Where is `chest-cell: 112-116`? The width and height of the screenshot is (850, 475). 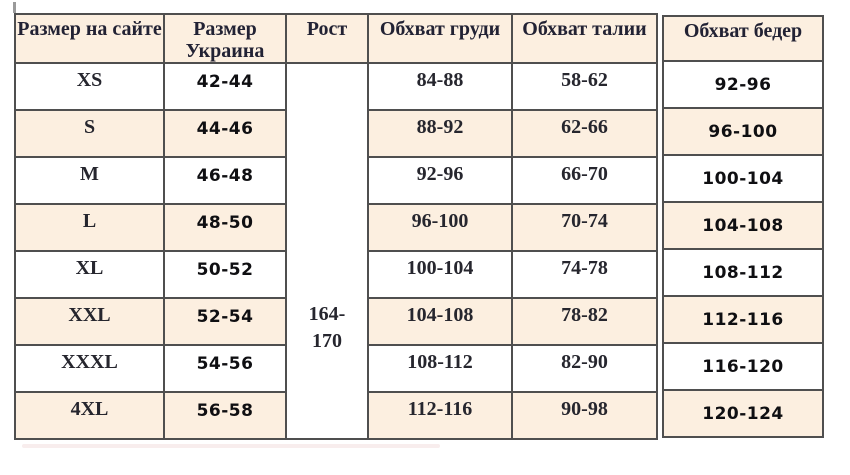
chest-cell: 112-116 is located at coordinates (440, 415).